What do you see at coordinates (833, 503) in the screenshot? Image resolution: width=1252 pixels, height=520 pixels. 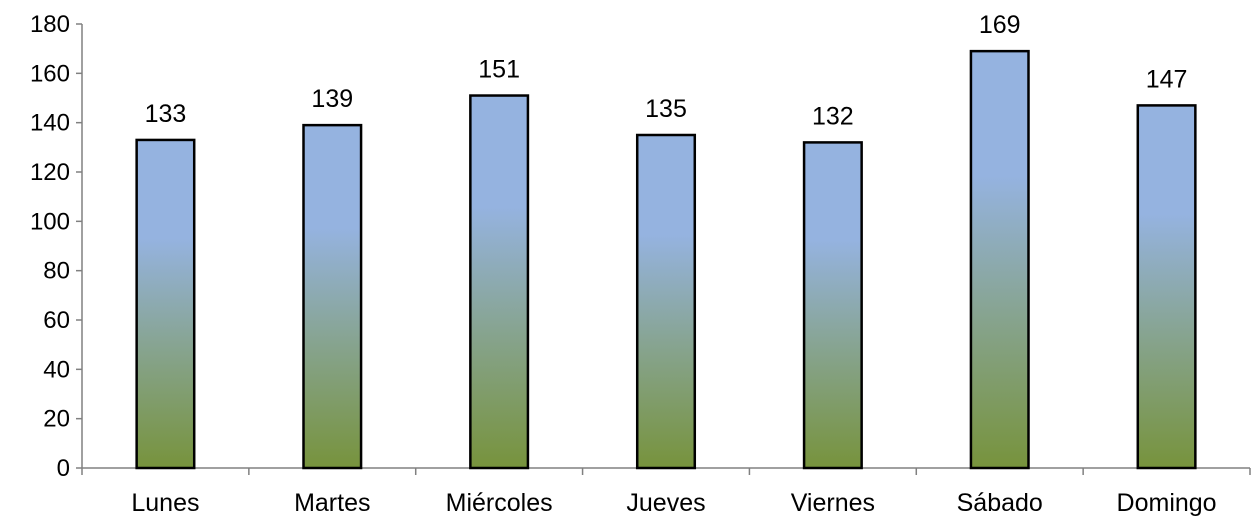 I see `x-category-label-4: Viernes` at bounding box center [833, 503].